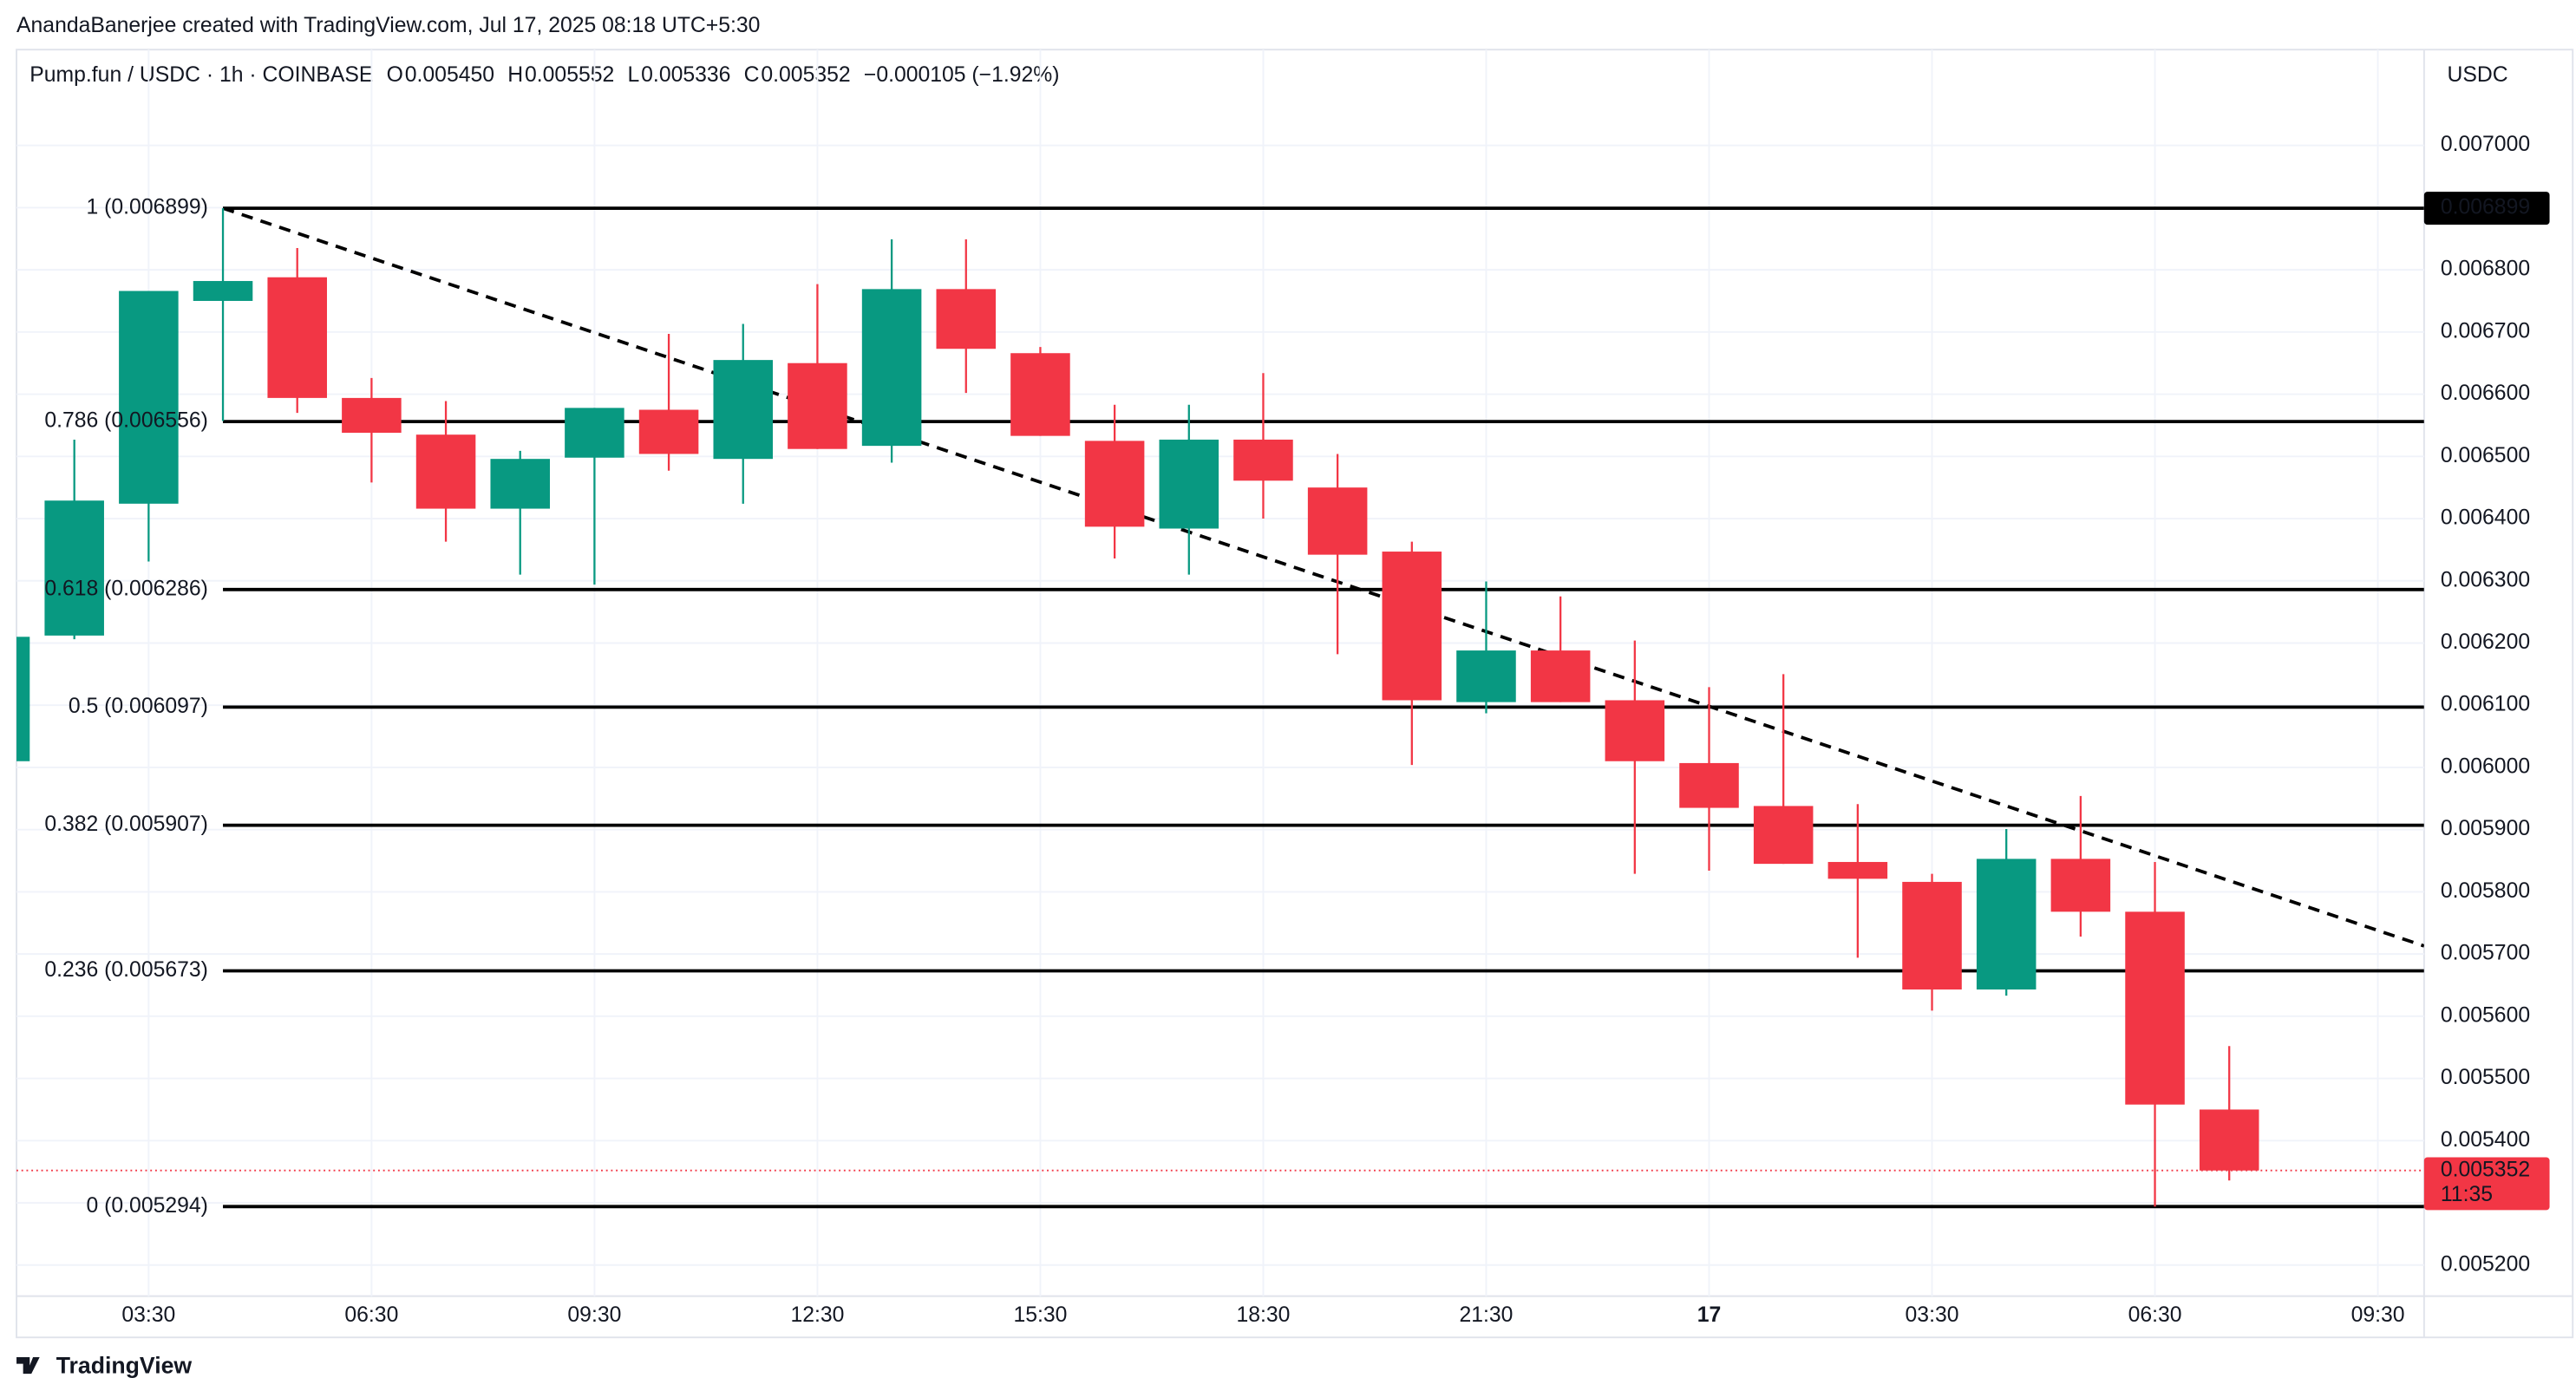 This screenshot has height=1391, width=2576. What do you see at coordinates (2485, 393) in the screenshot?
I see `y-tick-label: 0.006600` at bounding box center [2485, 393].